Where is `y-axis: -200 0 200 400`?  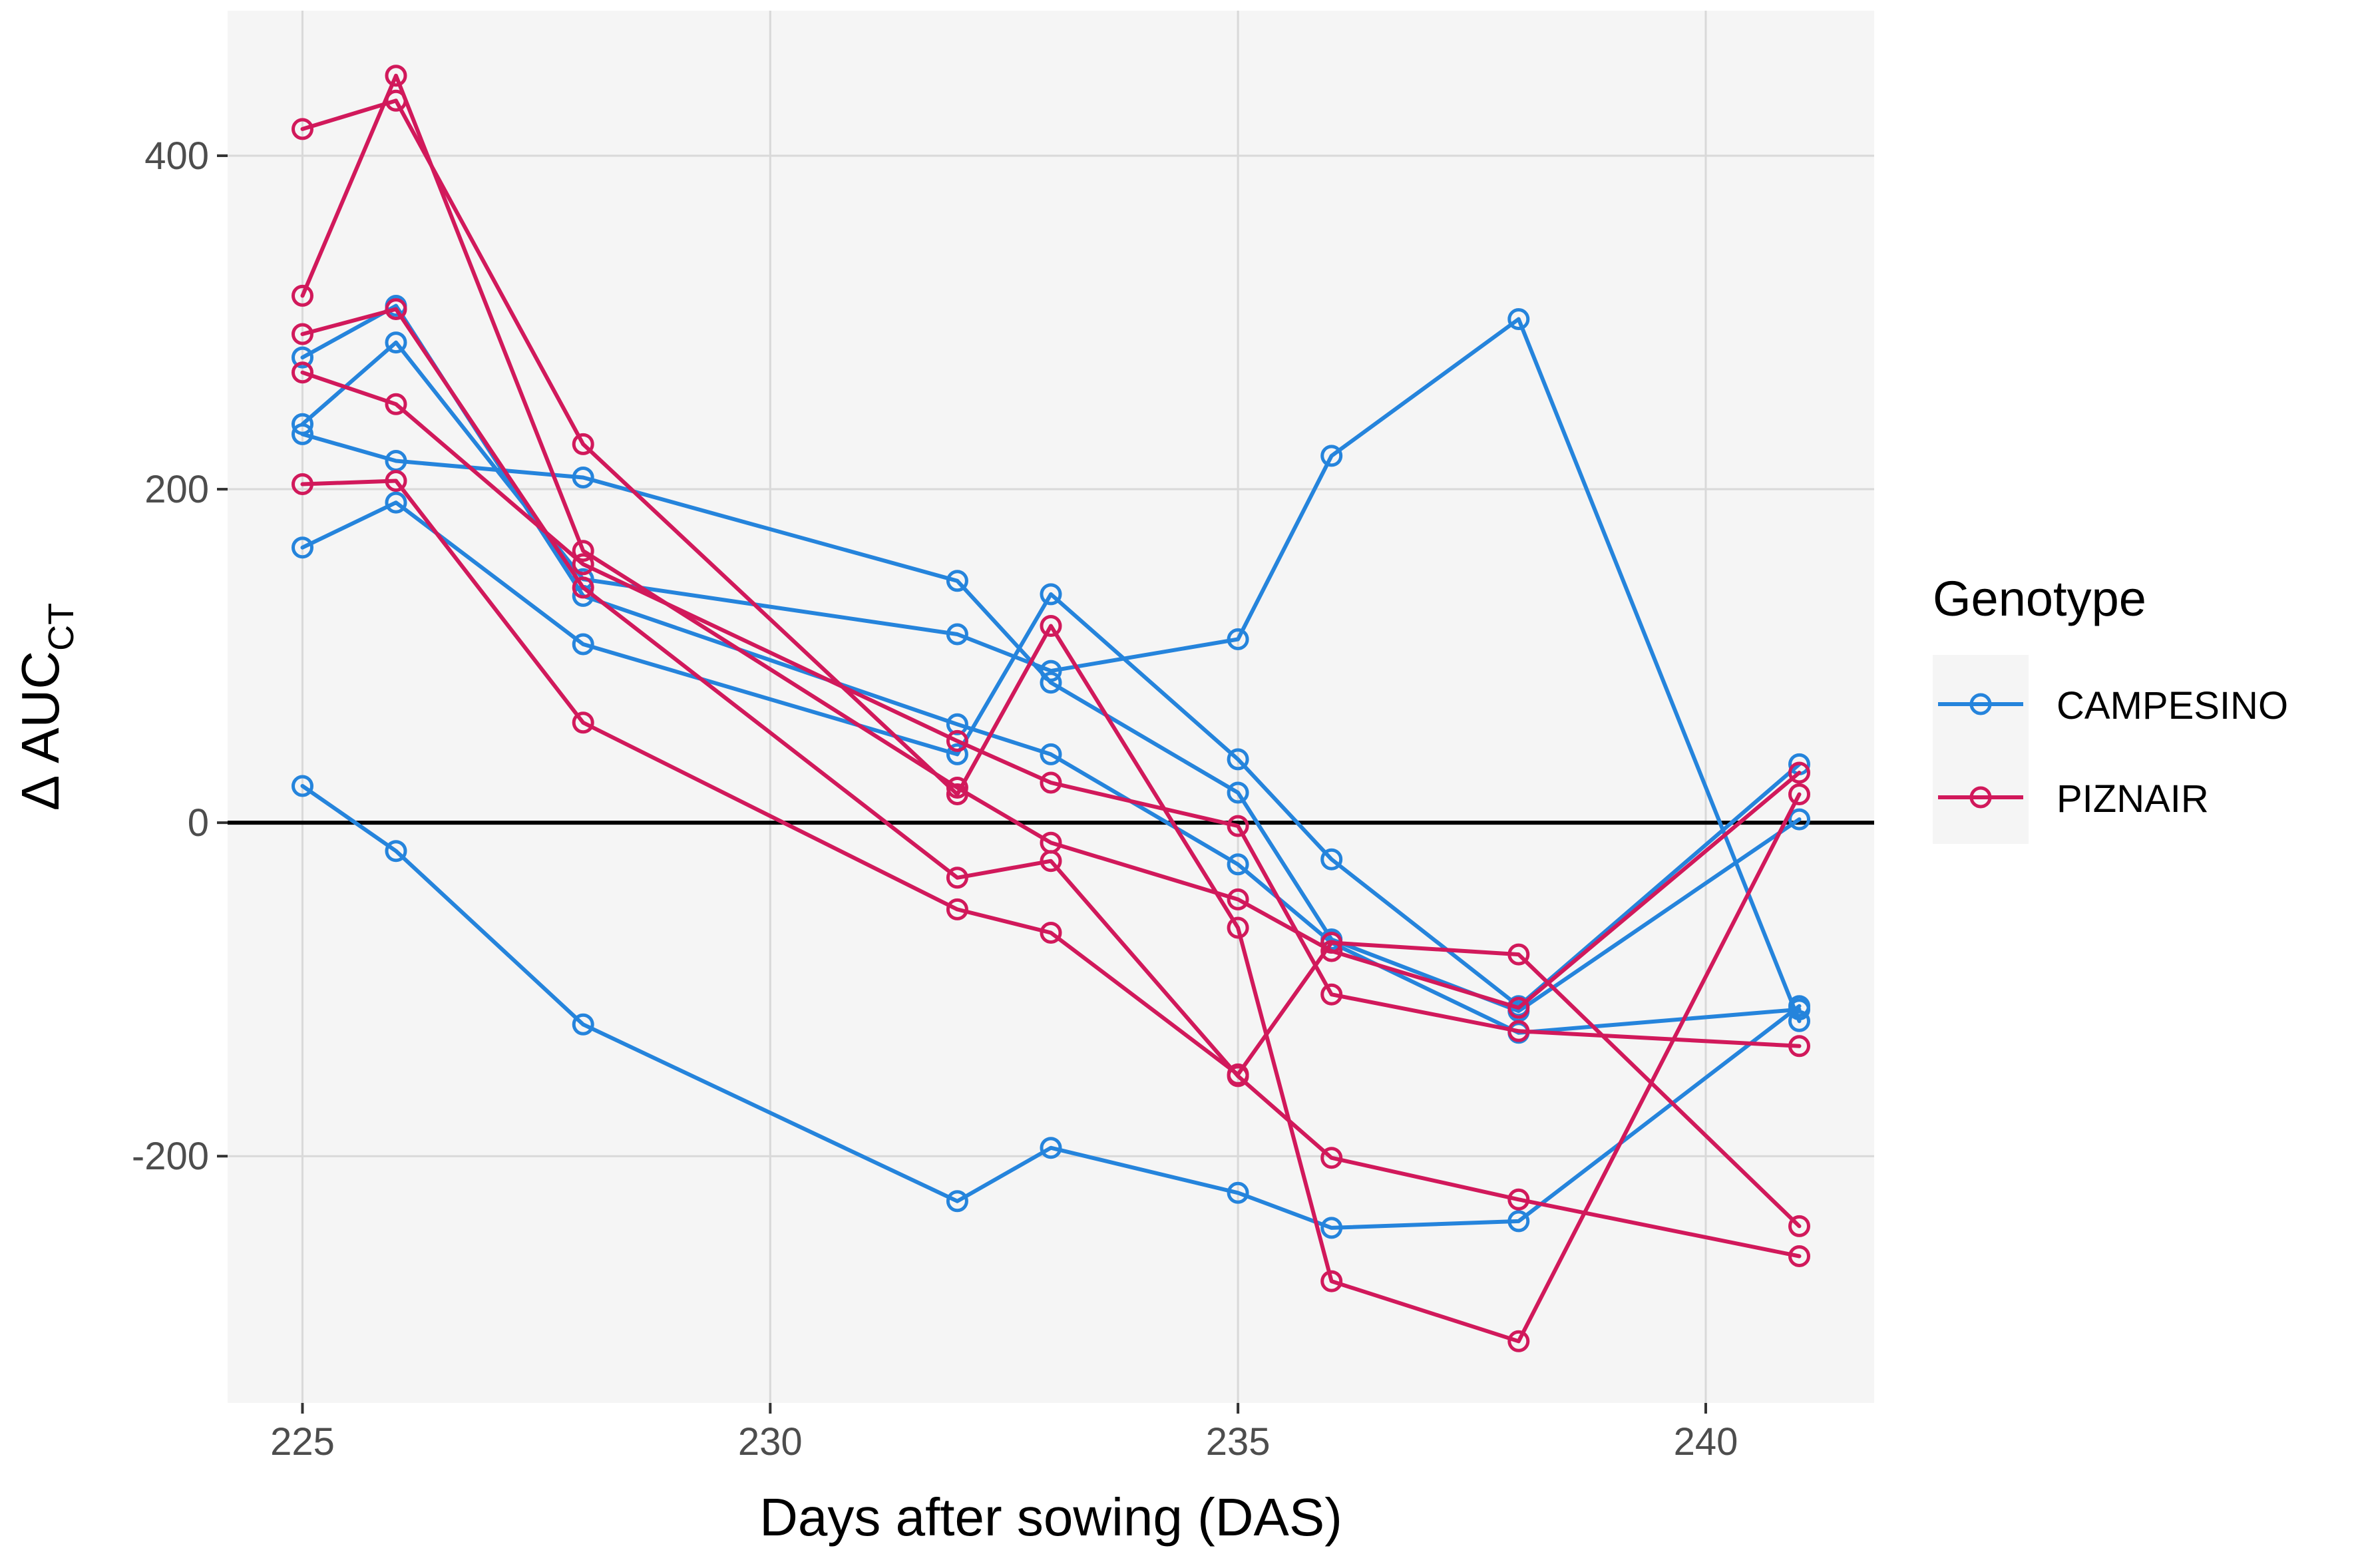
y-axis: -200 0 200 400 is located at coordinates (180, 656).